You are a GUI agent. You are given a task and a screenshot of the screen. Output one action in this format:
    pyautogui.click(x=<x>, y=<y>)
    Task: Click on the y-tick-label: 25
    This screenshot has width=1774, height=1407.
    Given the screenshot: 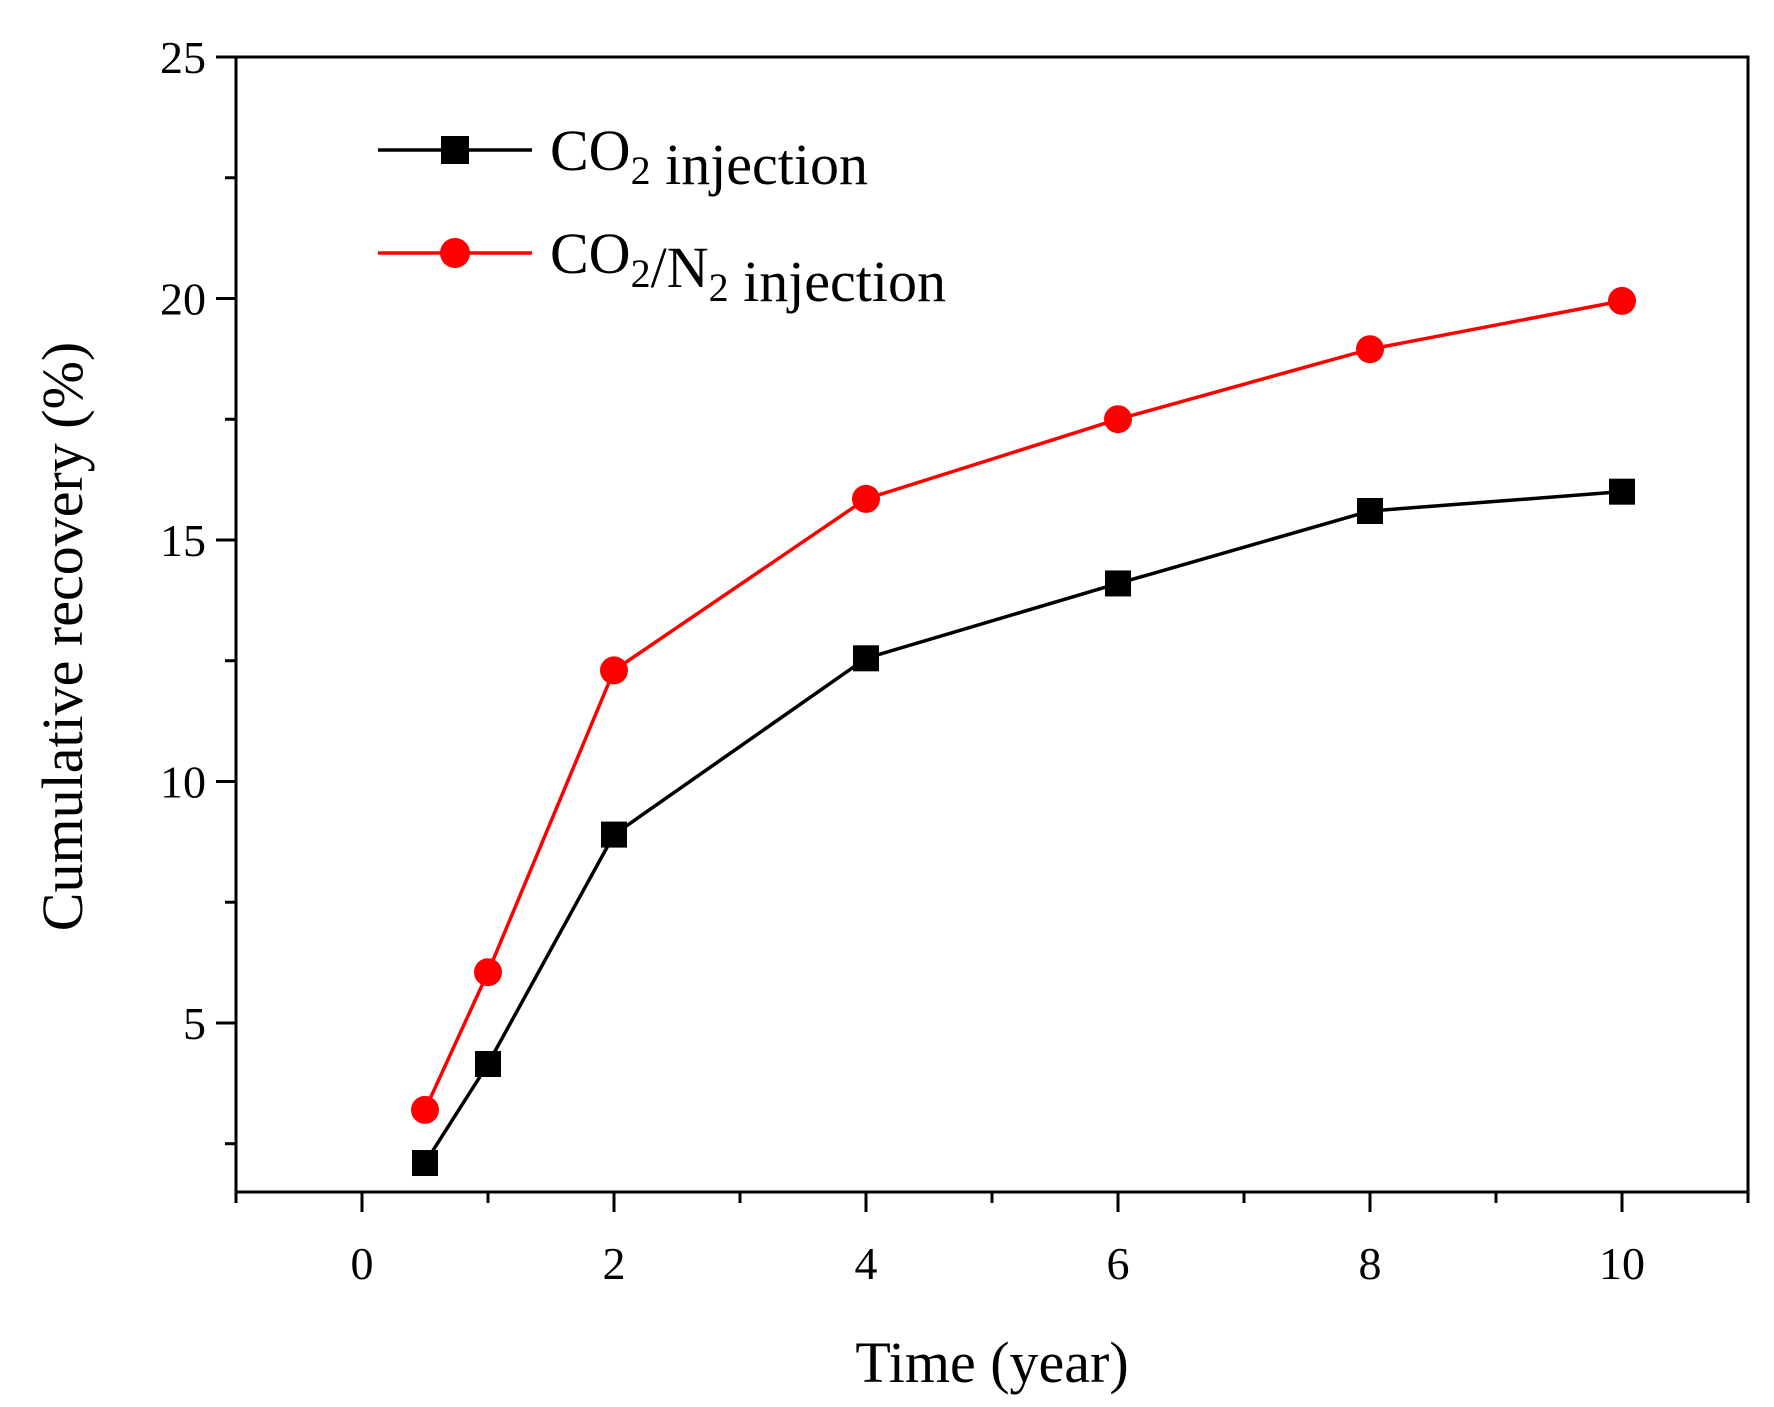 What is the action you would take?
    pyautogui.click(x=183, y=57)
    